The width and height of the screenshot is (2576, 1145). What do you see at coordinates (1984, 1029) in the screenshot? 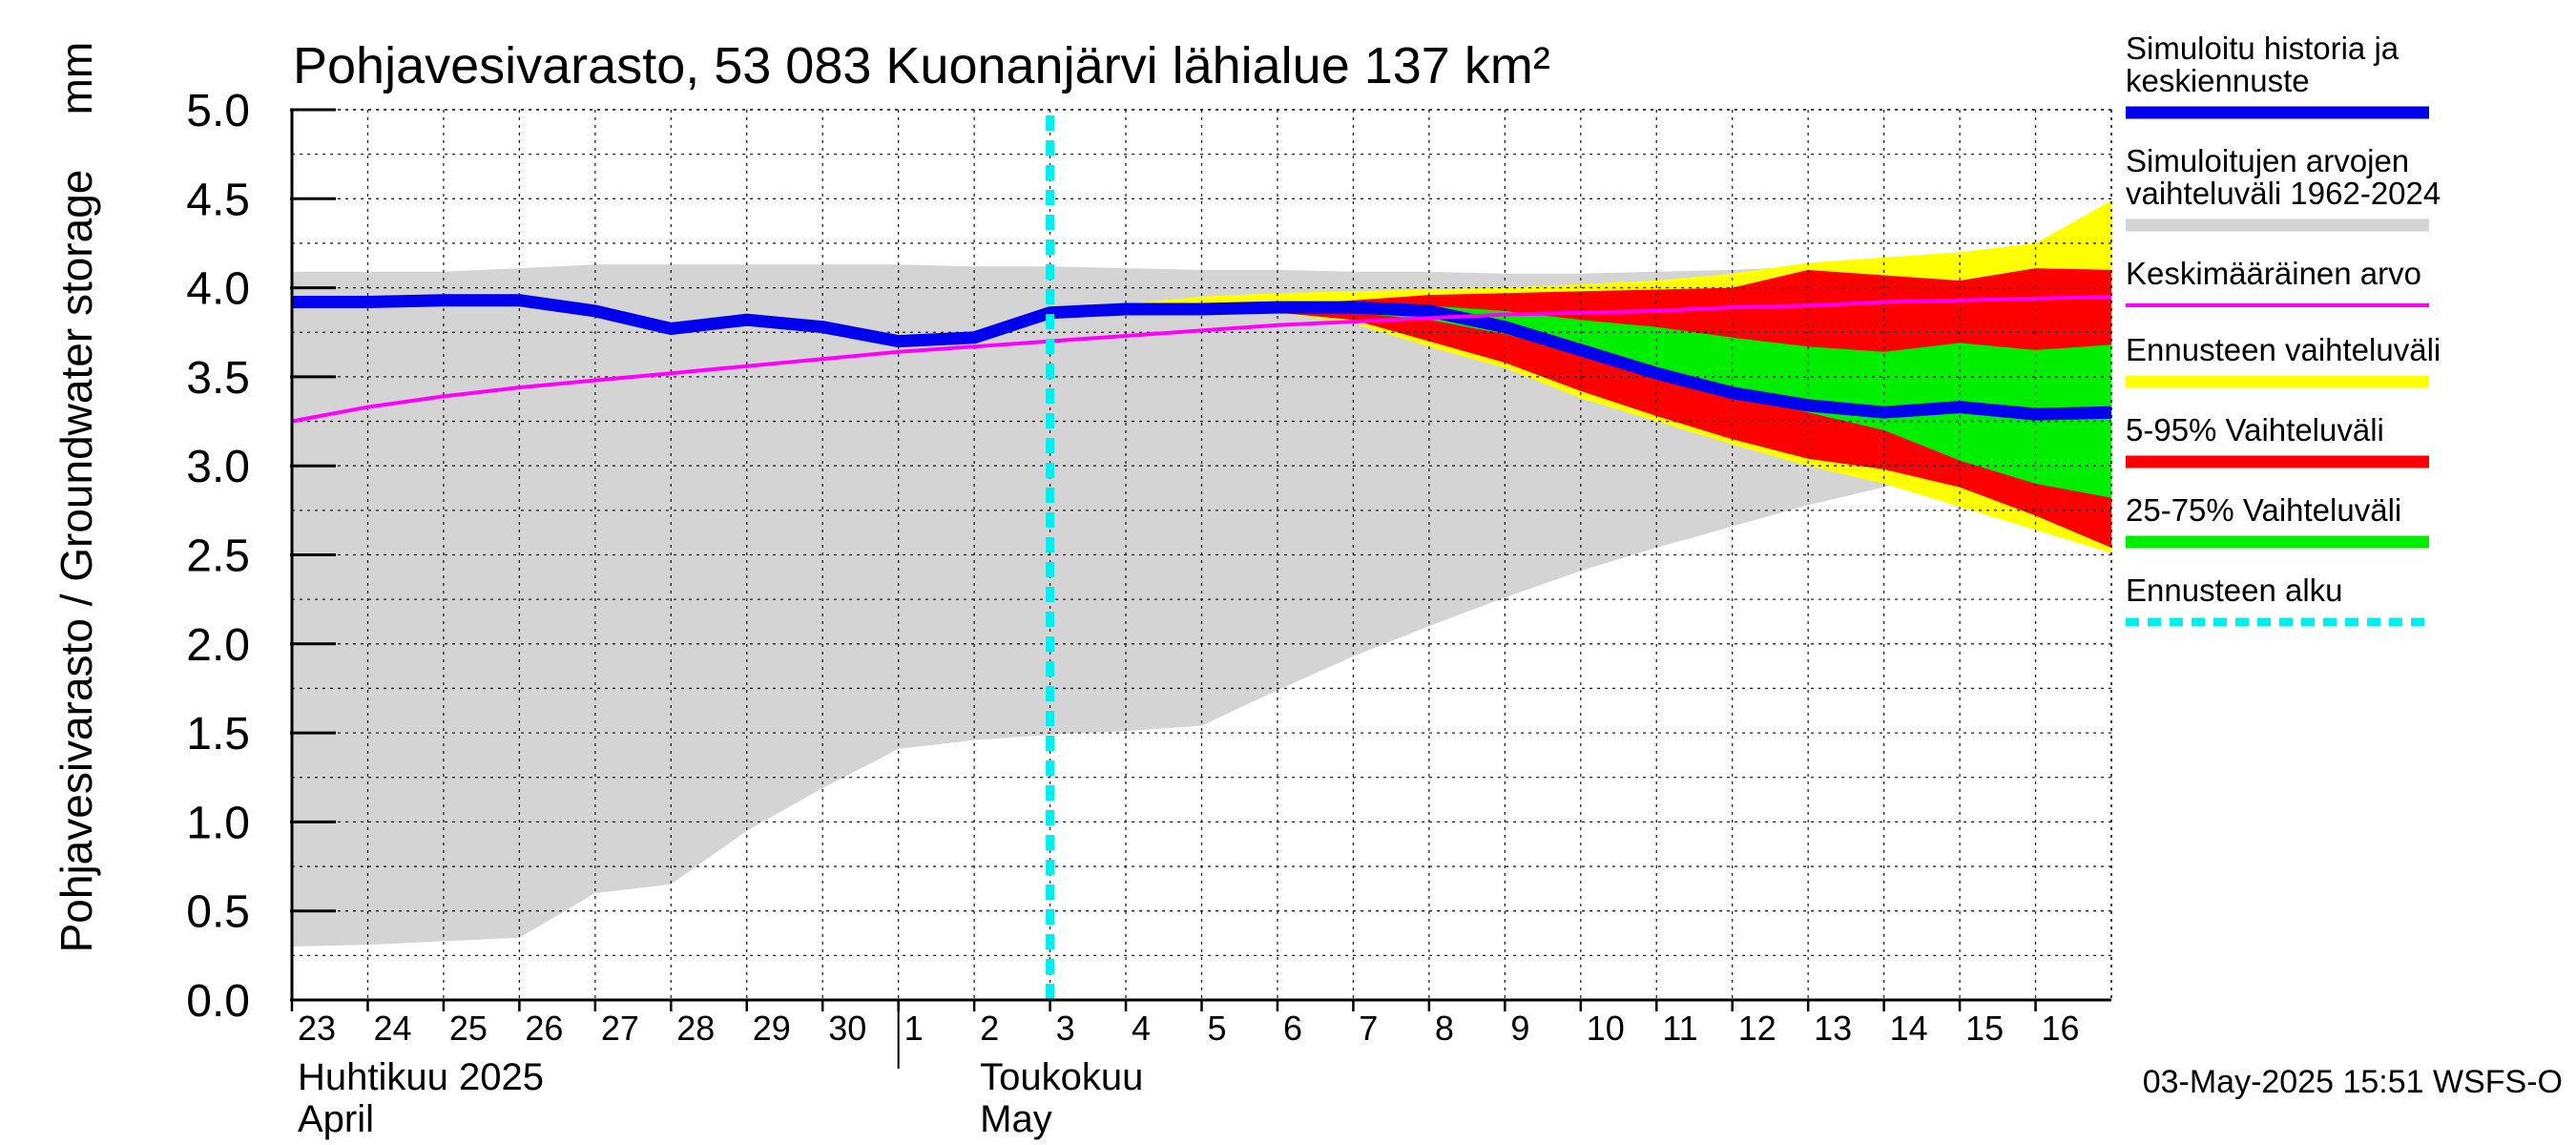
I see `x-tick-label: 15` at bounding box center [1984, 1029].